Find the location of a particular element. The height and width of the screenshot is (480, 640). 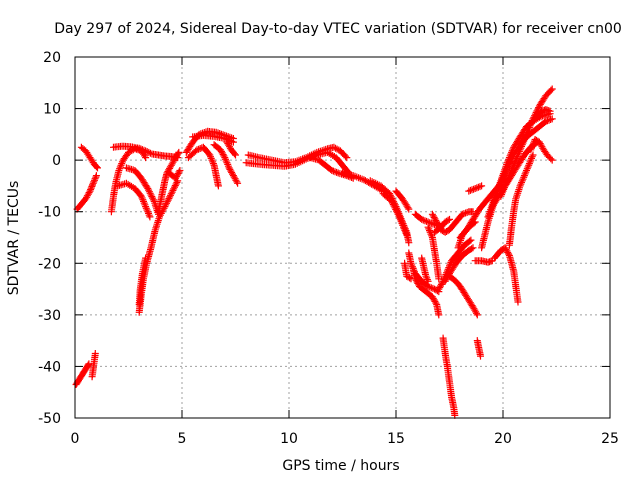

series-arc16 is located at coordinates (226, 164).